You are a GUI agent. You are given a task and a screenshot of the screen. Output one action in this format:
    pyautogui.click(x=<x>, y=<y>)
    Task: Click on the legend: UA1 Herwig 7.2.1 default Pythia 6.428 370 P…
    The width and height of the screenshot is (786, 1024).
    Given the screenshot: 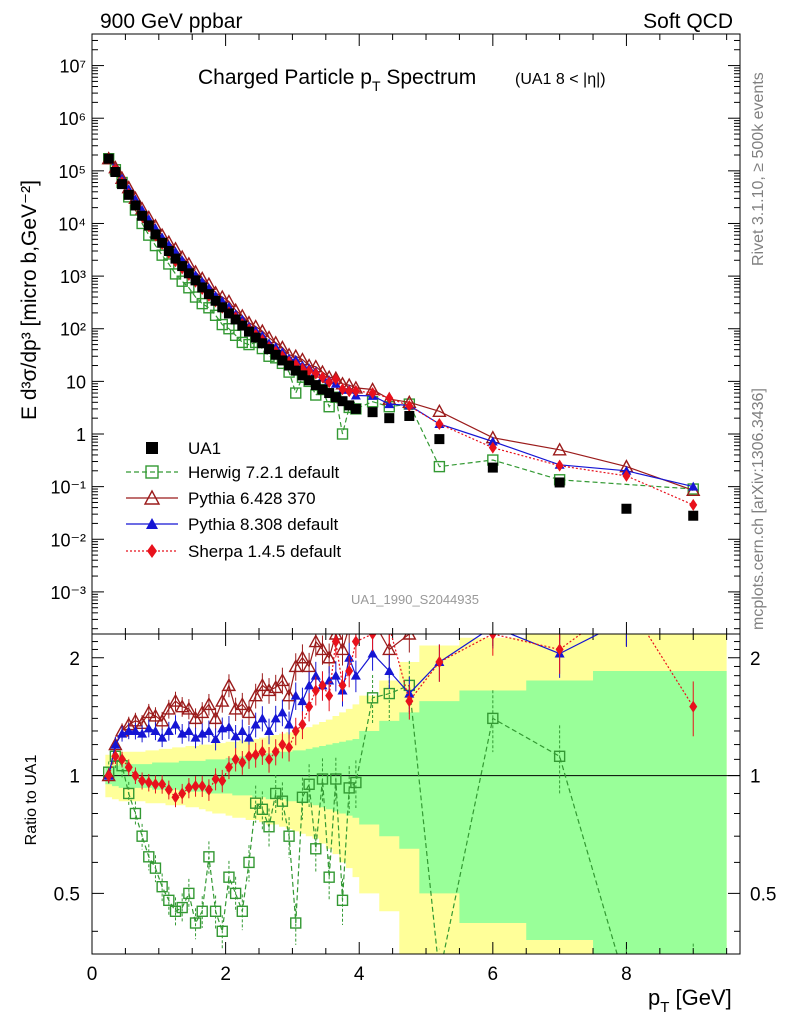 What is the action you would take?
    pyautogui.click(x=233, y=500)
    